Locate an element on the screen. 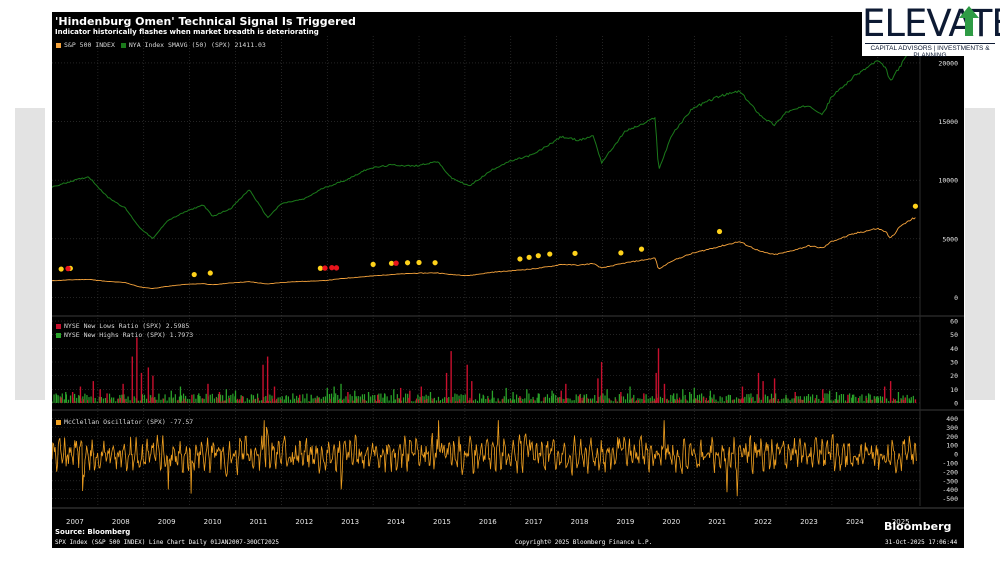 This screenshot has height=561, width=1000. breadth-tick-label: 30 is located at coordinates (954, 363).